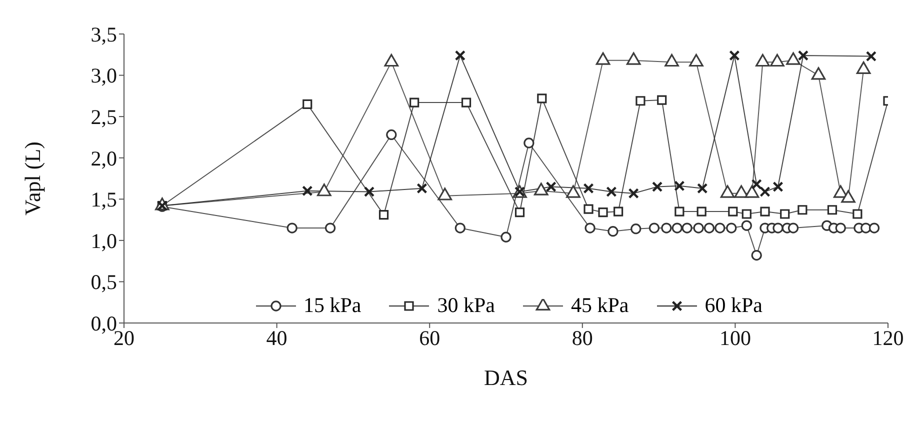  I want to click on x-tick-label: 60, so click(429, 338).